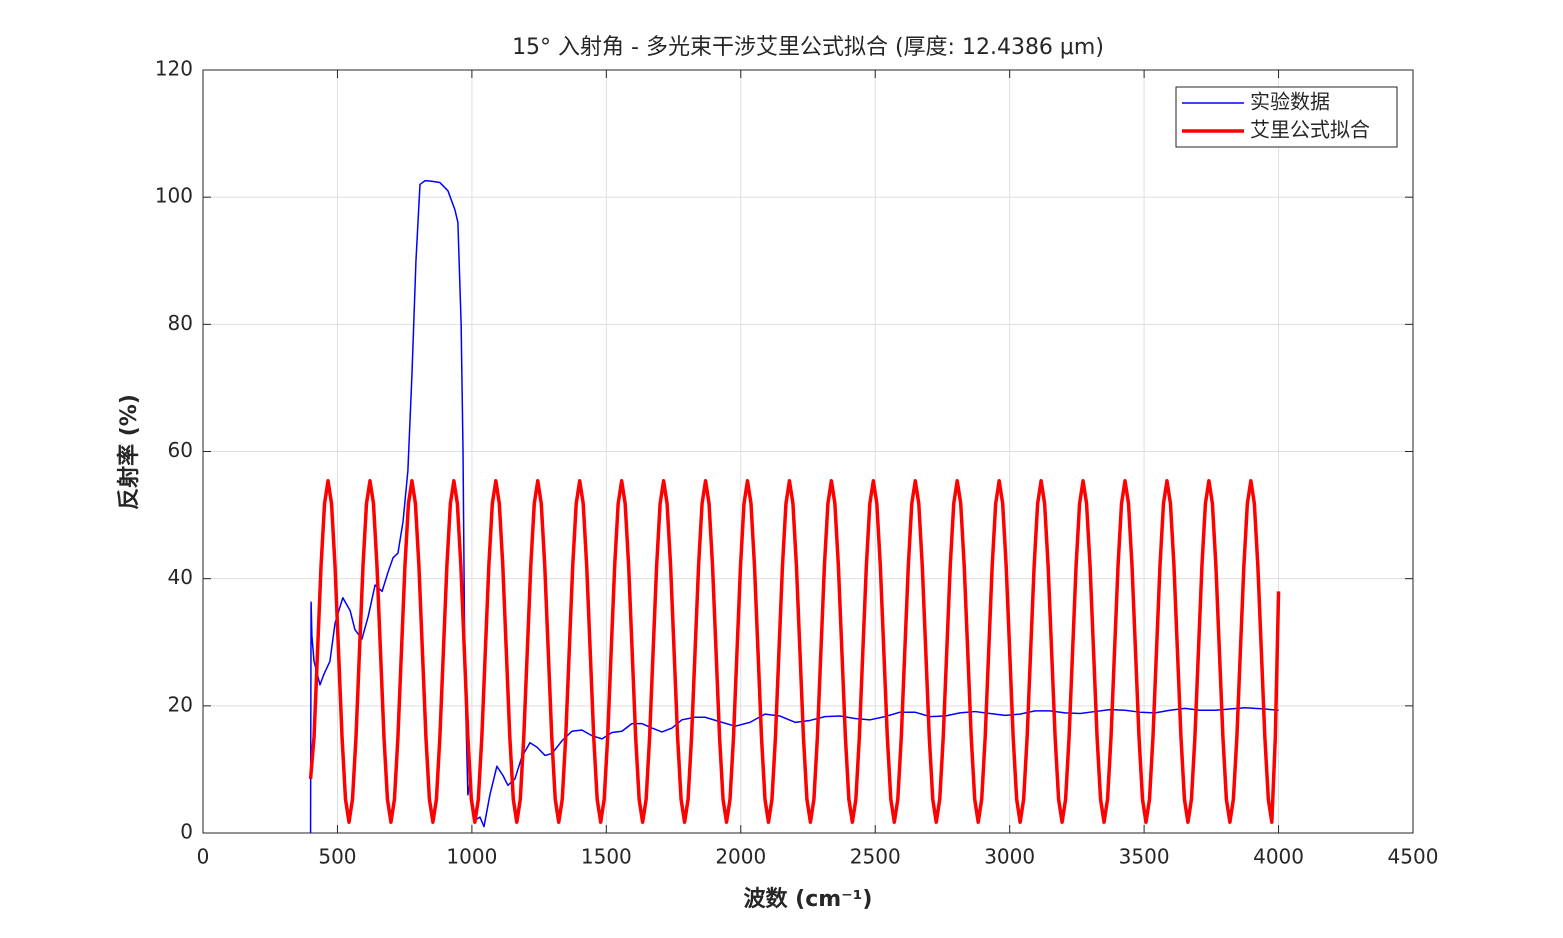  What do you see at coordinates (606, 857) in the screenshot?
I see `x-tick-label: 1500` at bounding box center [606, 857].